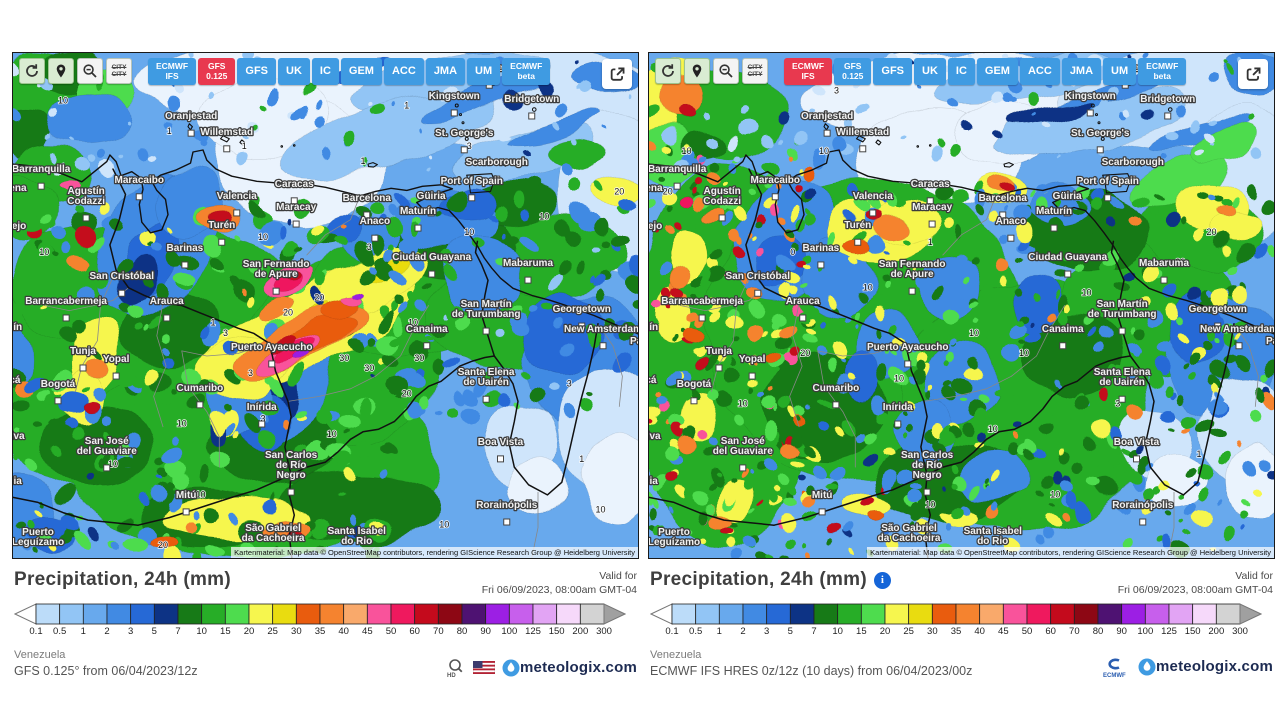  Describe the element at coordinates (908, 347) in the screenshot. I see `city-label: Puerto Ayacucho` at that location.